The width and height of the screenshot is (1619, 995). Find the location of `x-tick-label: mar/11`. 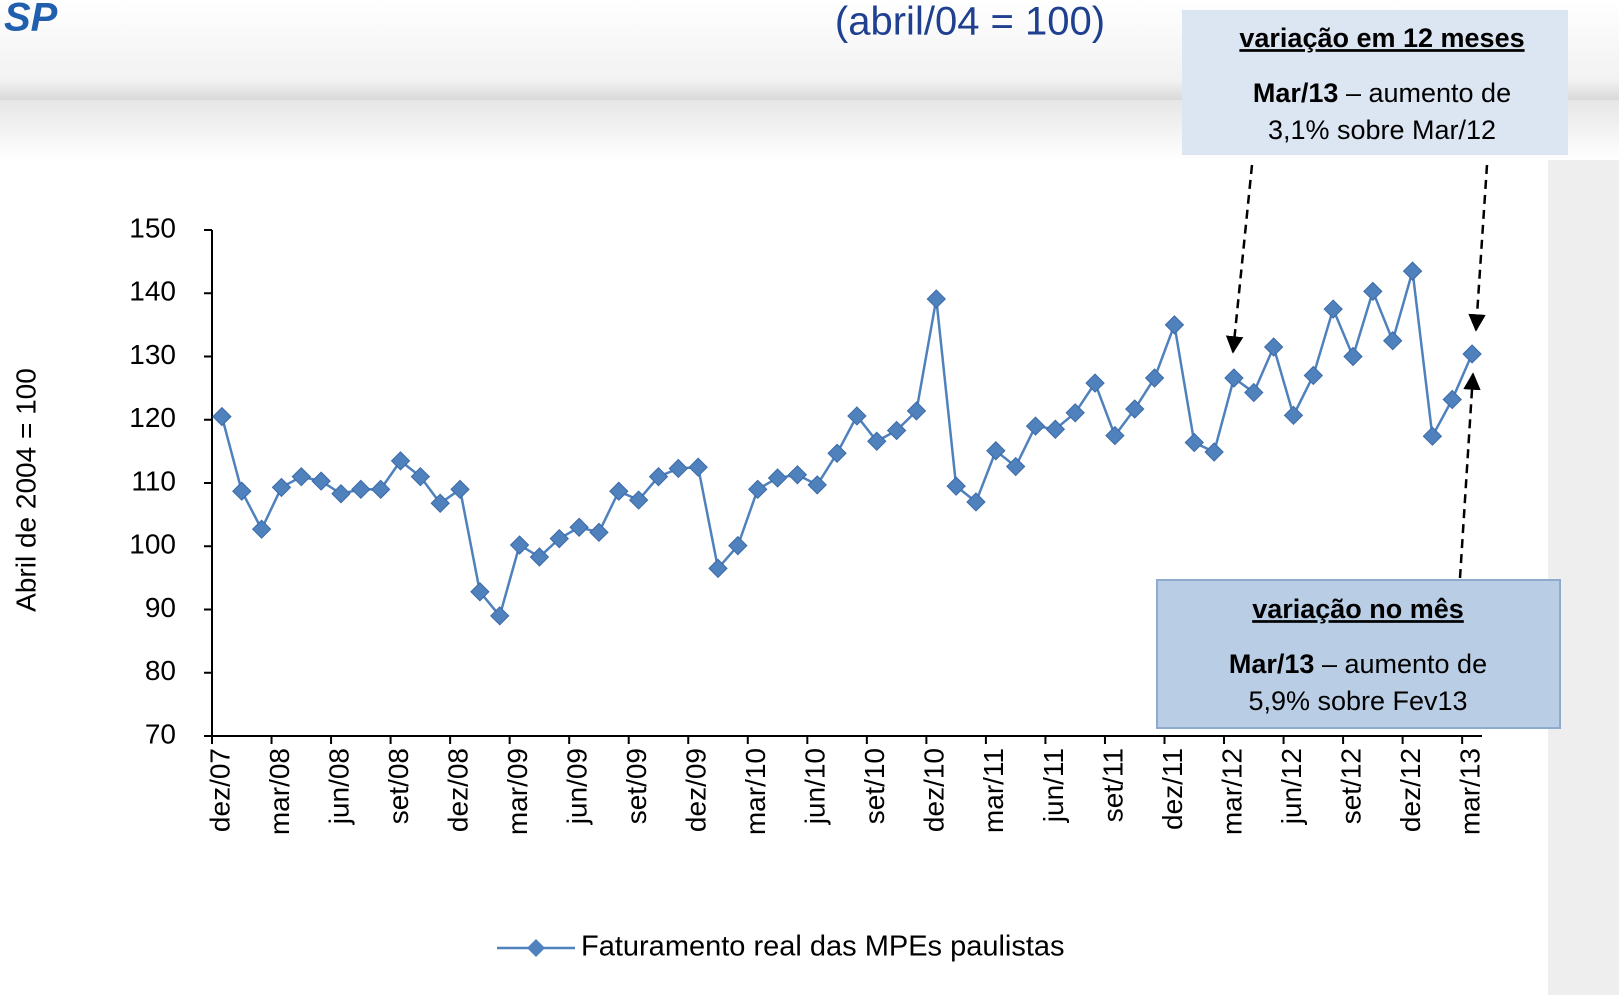

x-tick-label: mar/11 is located at coordinates (993, 790).